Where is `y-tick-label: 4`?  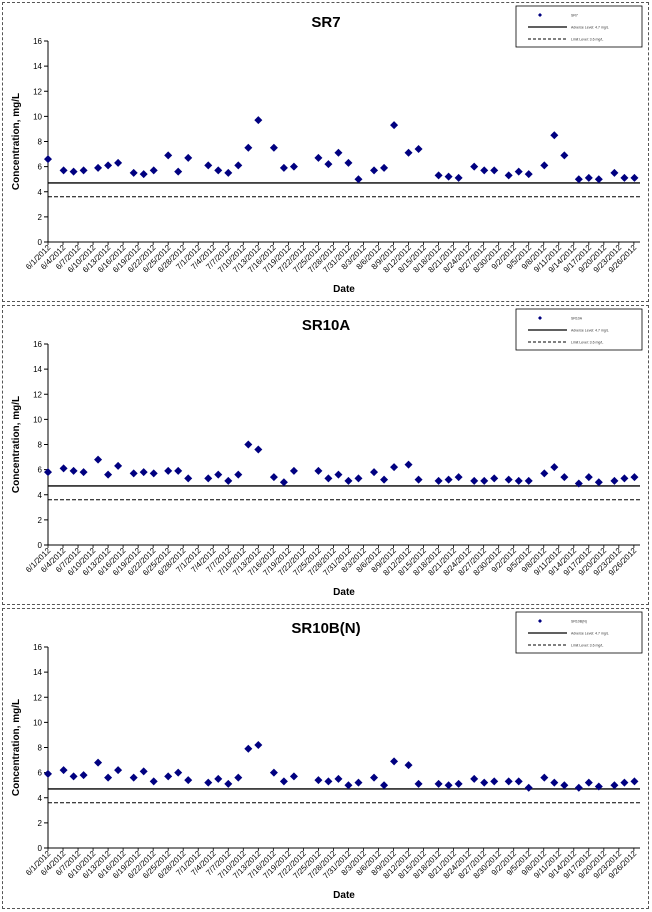 y-tick-label: 4 is located at coordinates (40, 192).